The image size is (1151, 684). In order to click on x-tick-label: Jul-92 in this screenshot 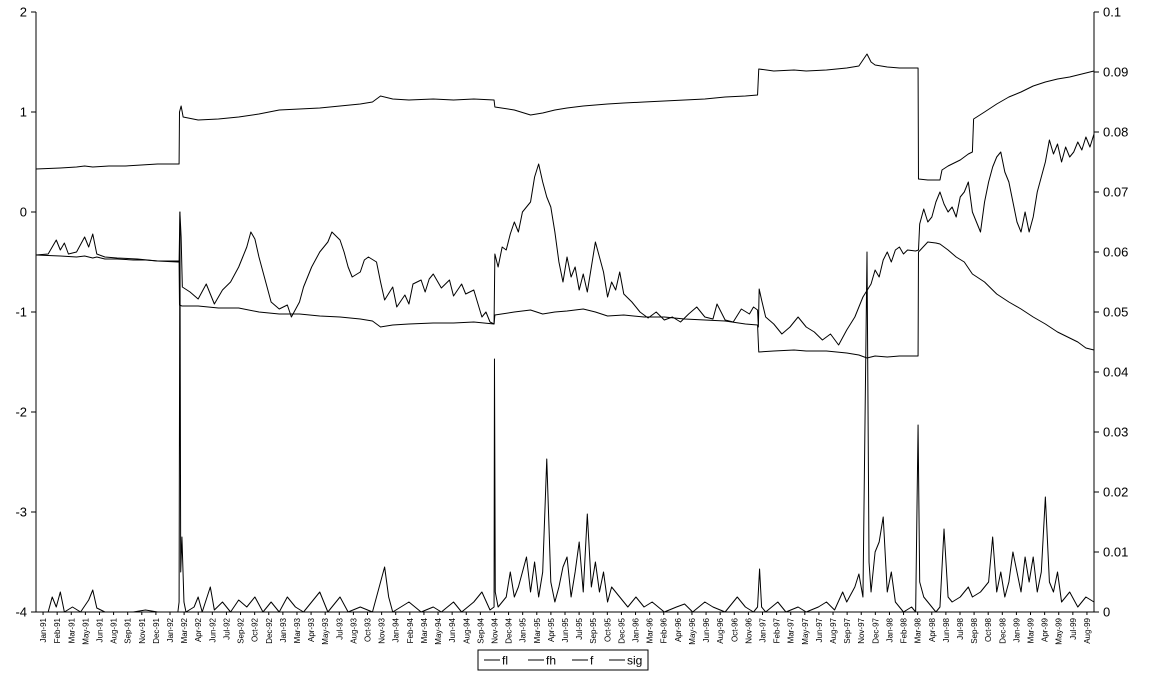, I will do `click(226, 628)`.